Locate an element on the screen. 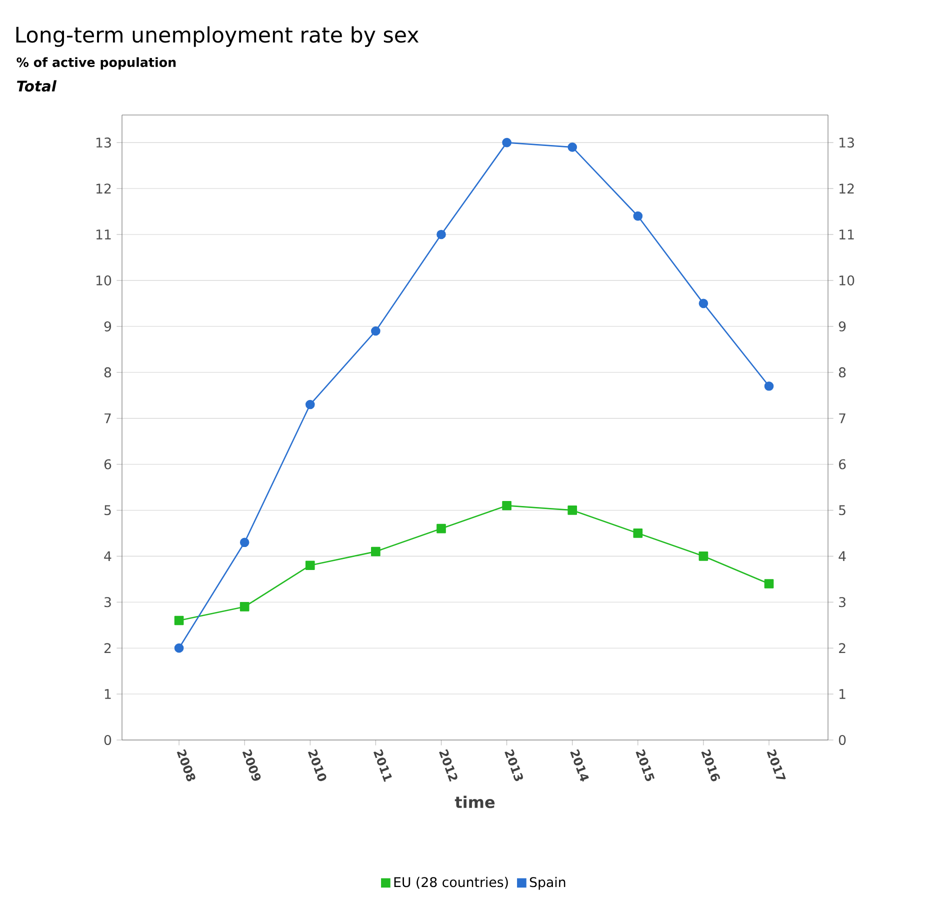 The image size is (928, 911). x-tick-label: 2017 is located at coordinates (776, 764).